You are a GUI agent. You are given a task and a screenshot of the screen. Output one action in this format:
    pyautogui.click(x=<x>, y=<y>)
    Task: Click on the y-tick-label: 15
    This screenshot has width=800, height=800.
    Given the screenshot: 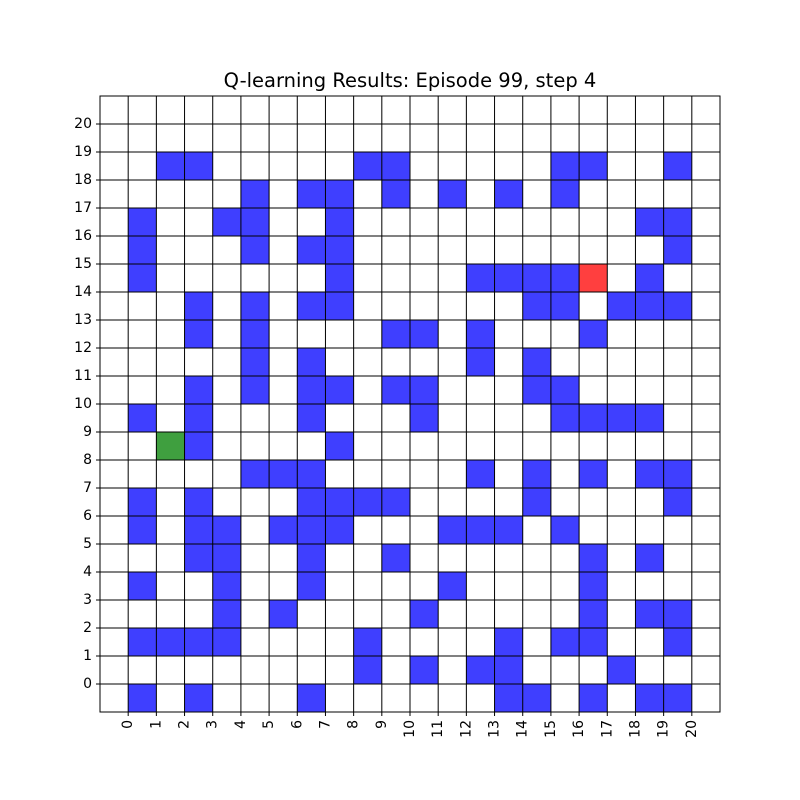 What is the action you would take?
    pyautogui.click(x=83, y=264)
    